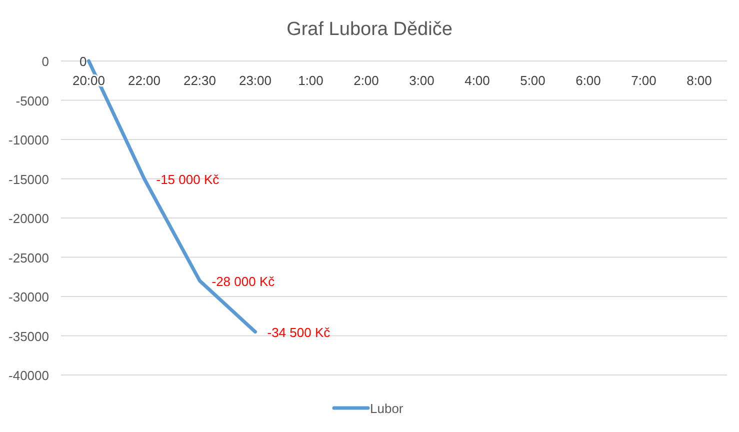  Describe the element at coordinates (255, 80) in the screenshot. I see `x-tick-label: 23:00` at that location.